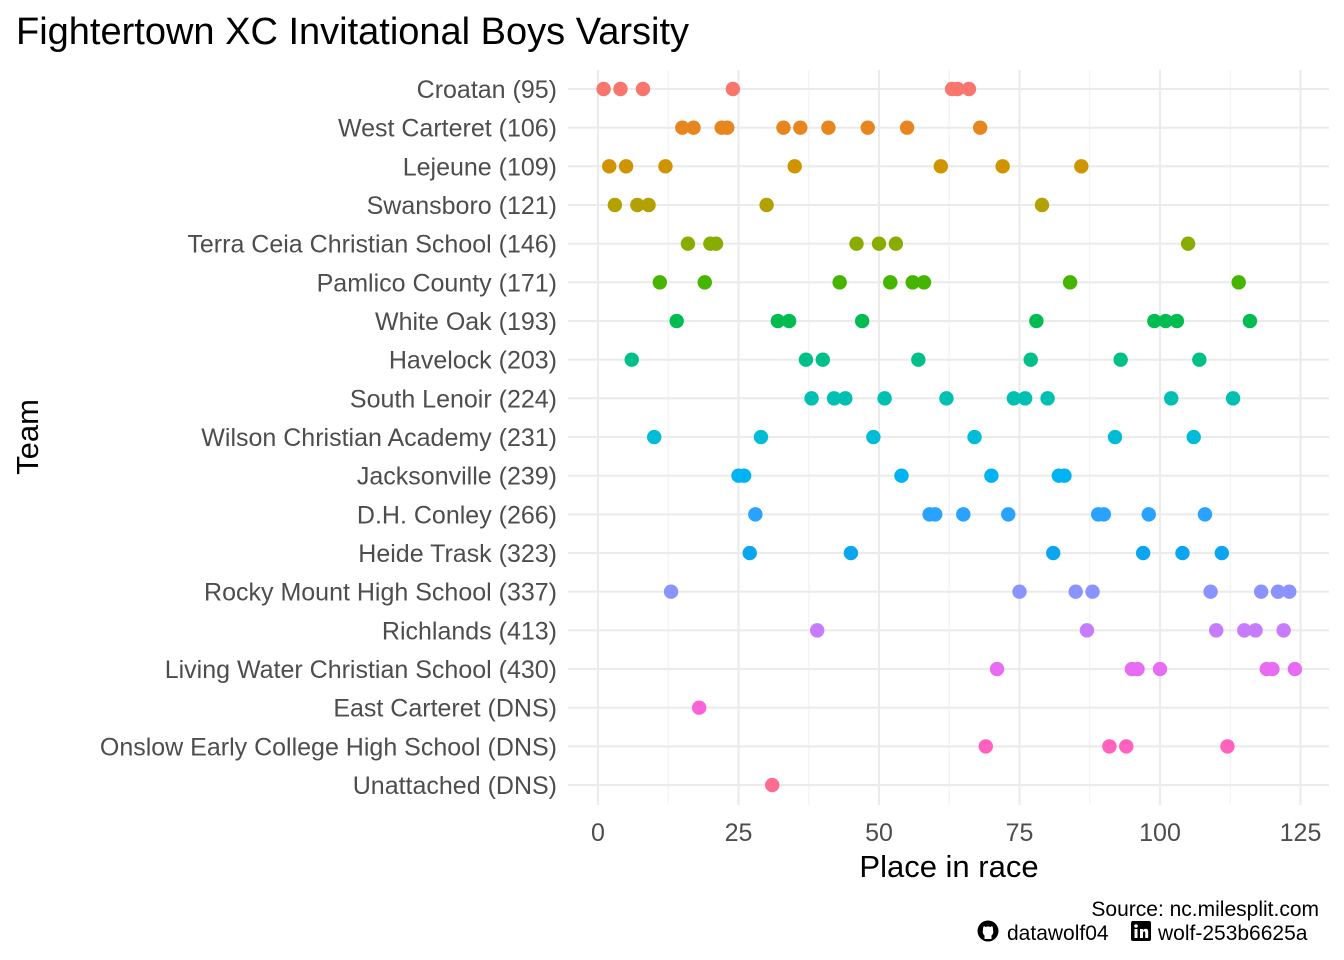 This screenshot has height=960, width=1344. What do you see at coordinates (453, 399) in the screenshot?
I see `y-tick-label: South Lenoir (224)` at bounding box center [453, 399].